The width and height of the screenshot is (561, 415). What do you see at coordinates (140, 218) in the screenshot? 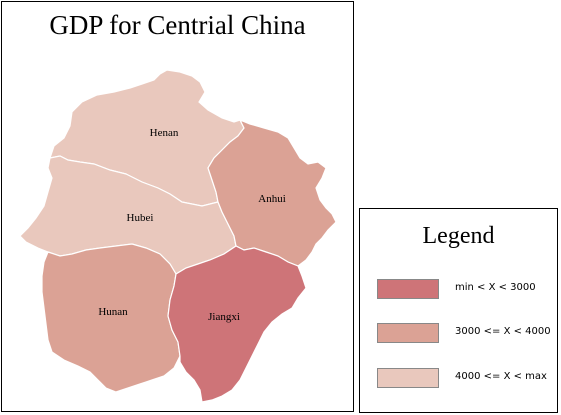
I see `region-label-hubei: Hubei` at bounding box center [140, 218].